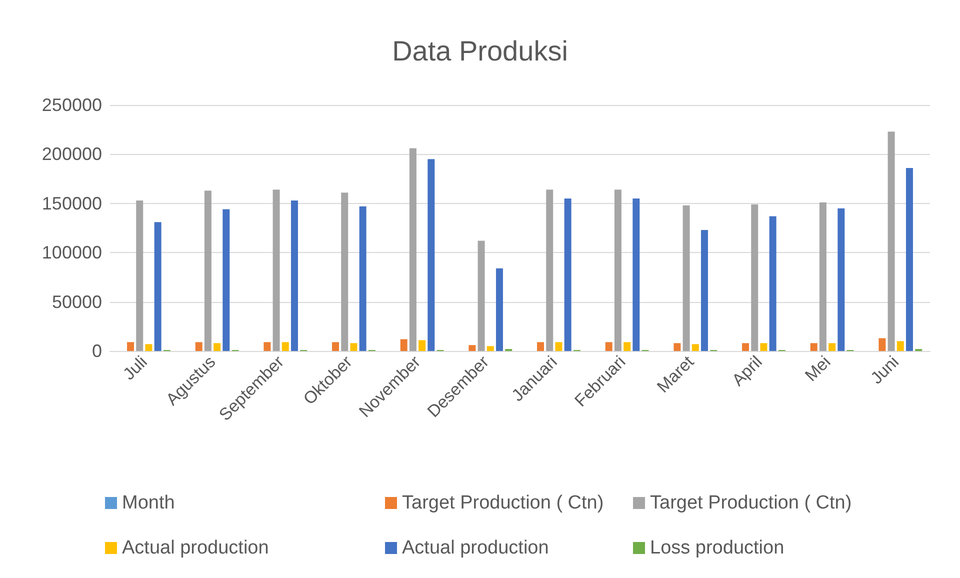 This screenshot has height=578, width=960. I want to click on y-tick-label: 0, so click(97, 351).